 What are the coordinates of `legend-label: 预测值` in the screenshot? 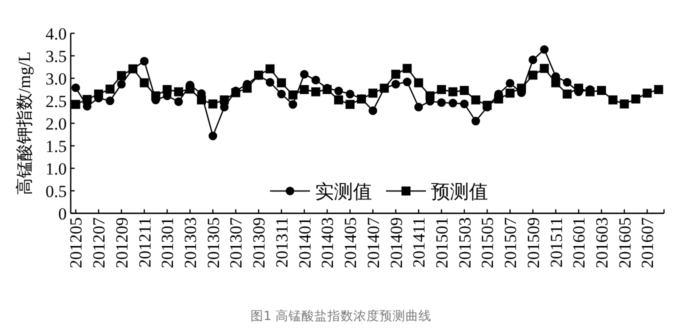 It's located at (459, 192).